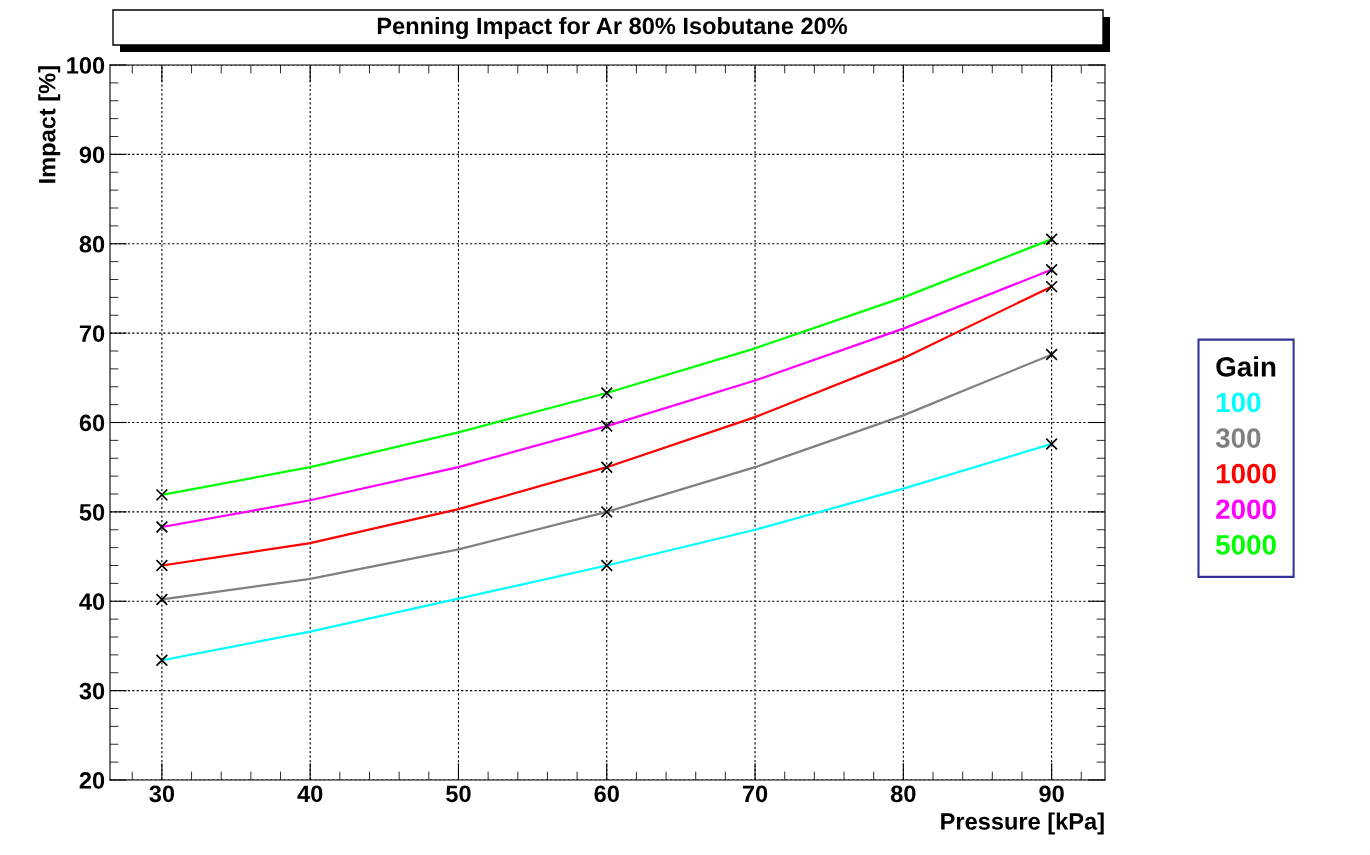 The image size is (1370, 855). I want to click on y-tick-label: 50, so click(92, 512).